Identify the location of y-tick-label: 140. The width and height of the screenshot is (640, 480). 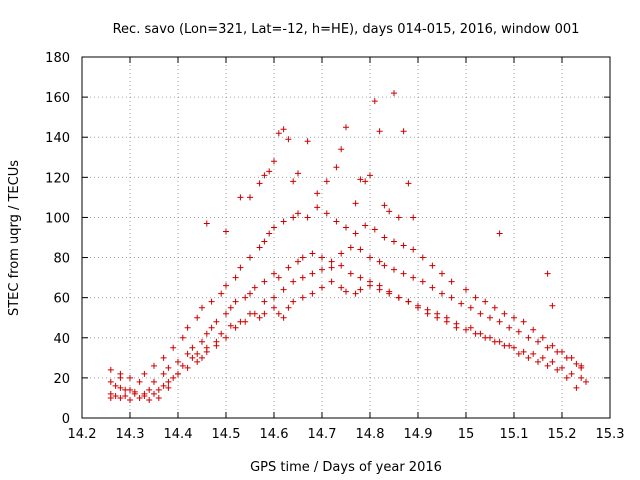
(57, 138).